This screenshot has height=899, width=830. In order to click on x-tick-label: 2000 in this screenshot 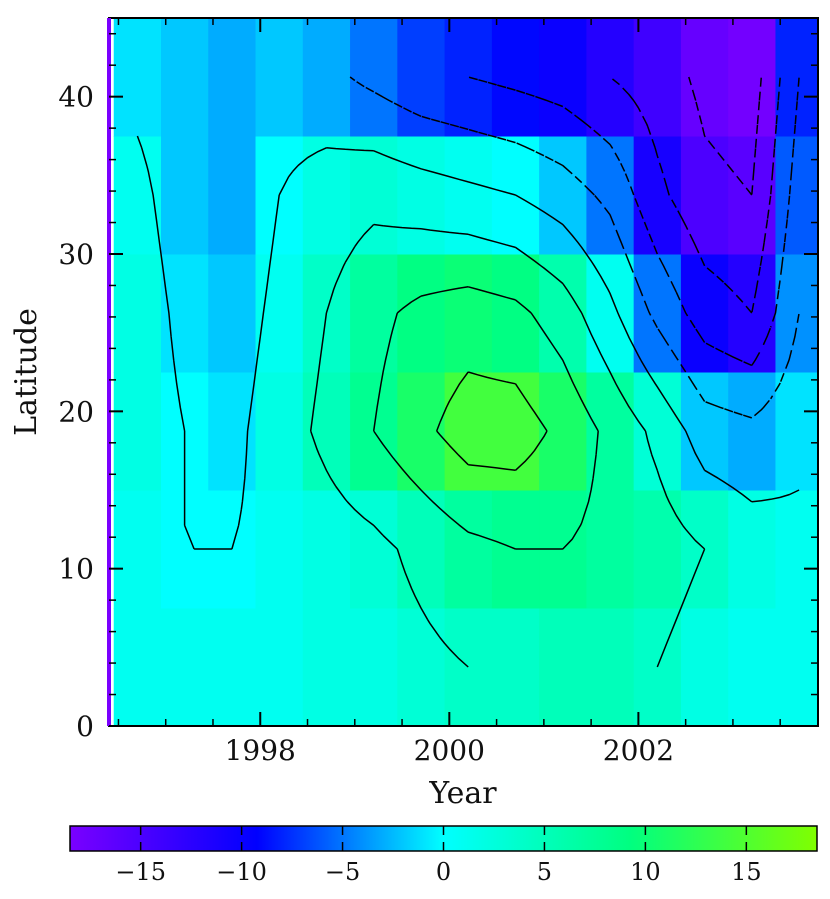, I will do `click(449, 750)`.